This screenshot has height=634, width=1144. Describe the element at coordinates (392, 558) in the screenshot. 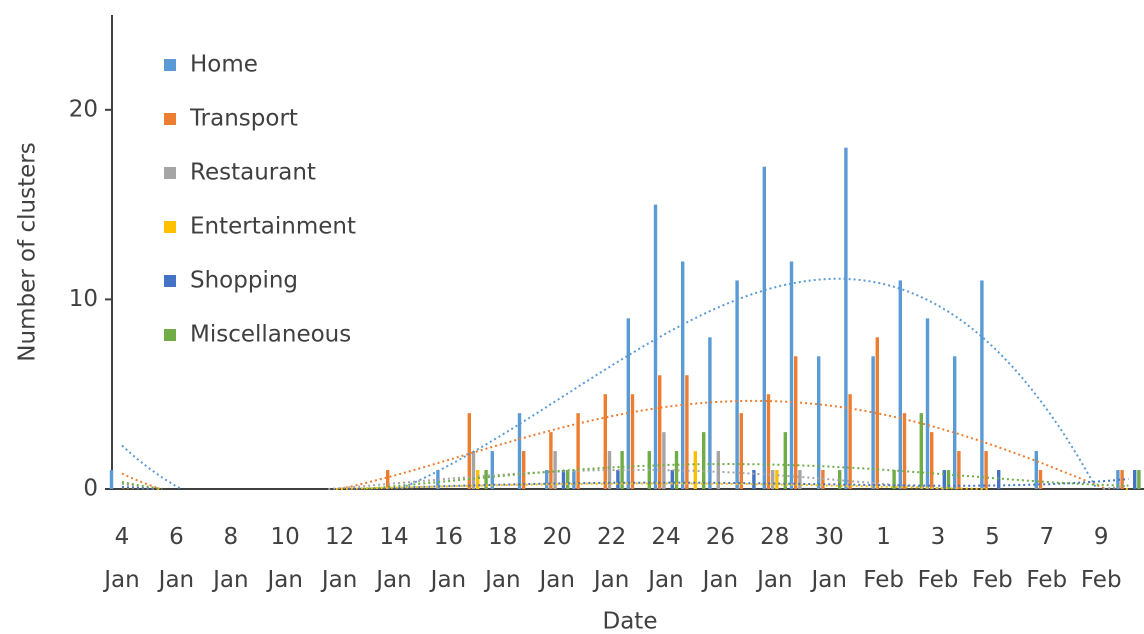

I see `x-tick-label: 14 Jan` at that location.